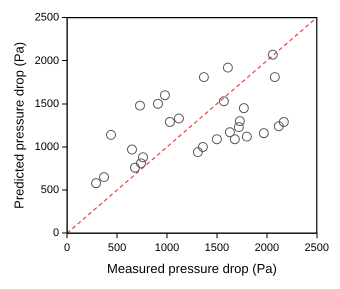  Describe the element at coordinates (50, 190) in the screenshot. I see `y-tick-label: 500` at that location.